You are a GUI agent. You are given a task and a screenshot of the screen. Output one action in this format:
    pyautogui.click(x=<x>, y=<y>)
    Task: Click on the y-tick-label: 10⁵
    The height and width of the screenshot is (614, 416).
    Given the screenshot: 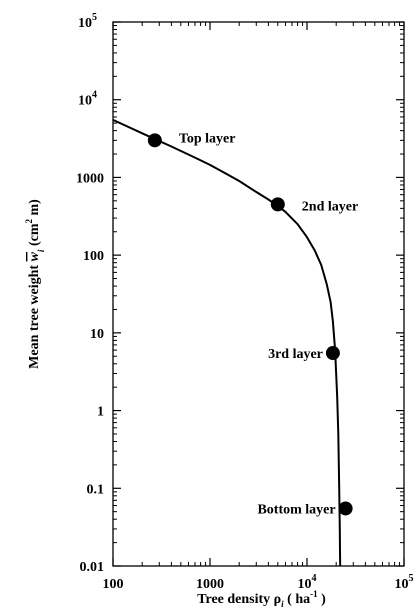 What is the action you would take?
    pyautogui.click(x=87, y=21)
    